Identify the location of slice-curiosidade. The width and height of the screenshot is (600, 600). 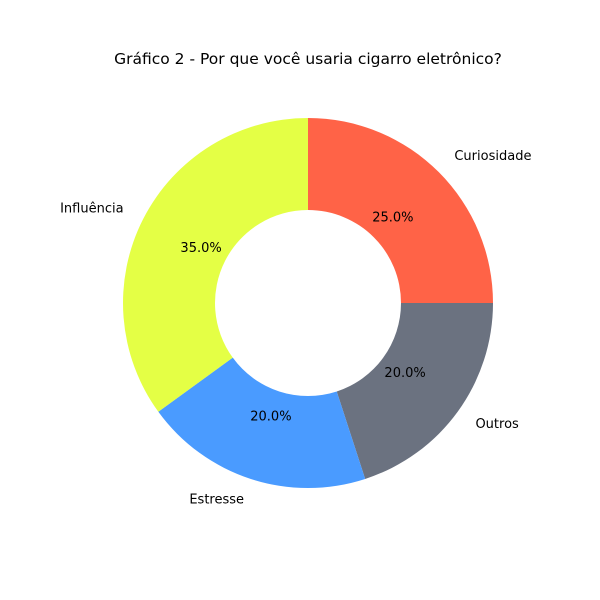
(400, 210).